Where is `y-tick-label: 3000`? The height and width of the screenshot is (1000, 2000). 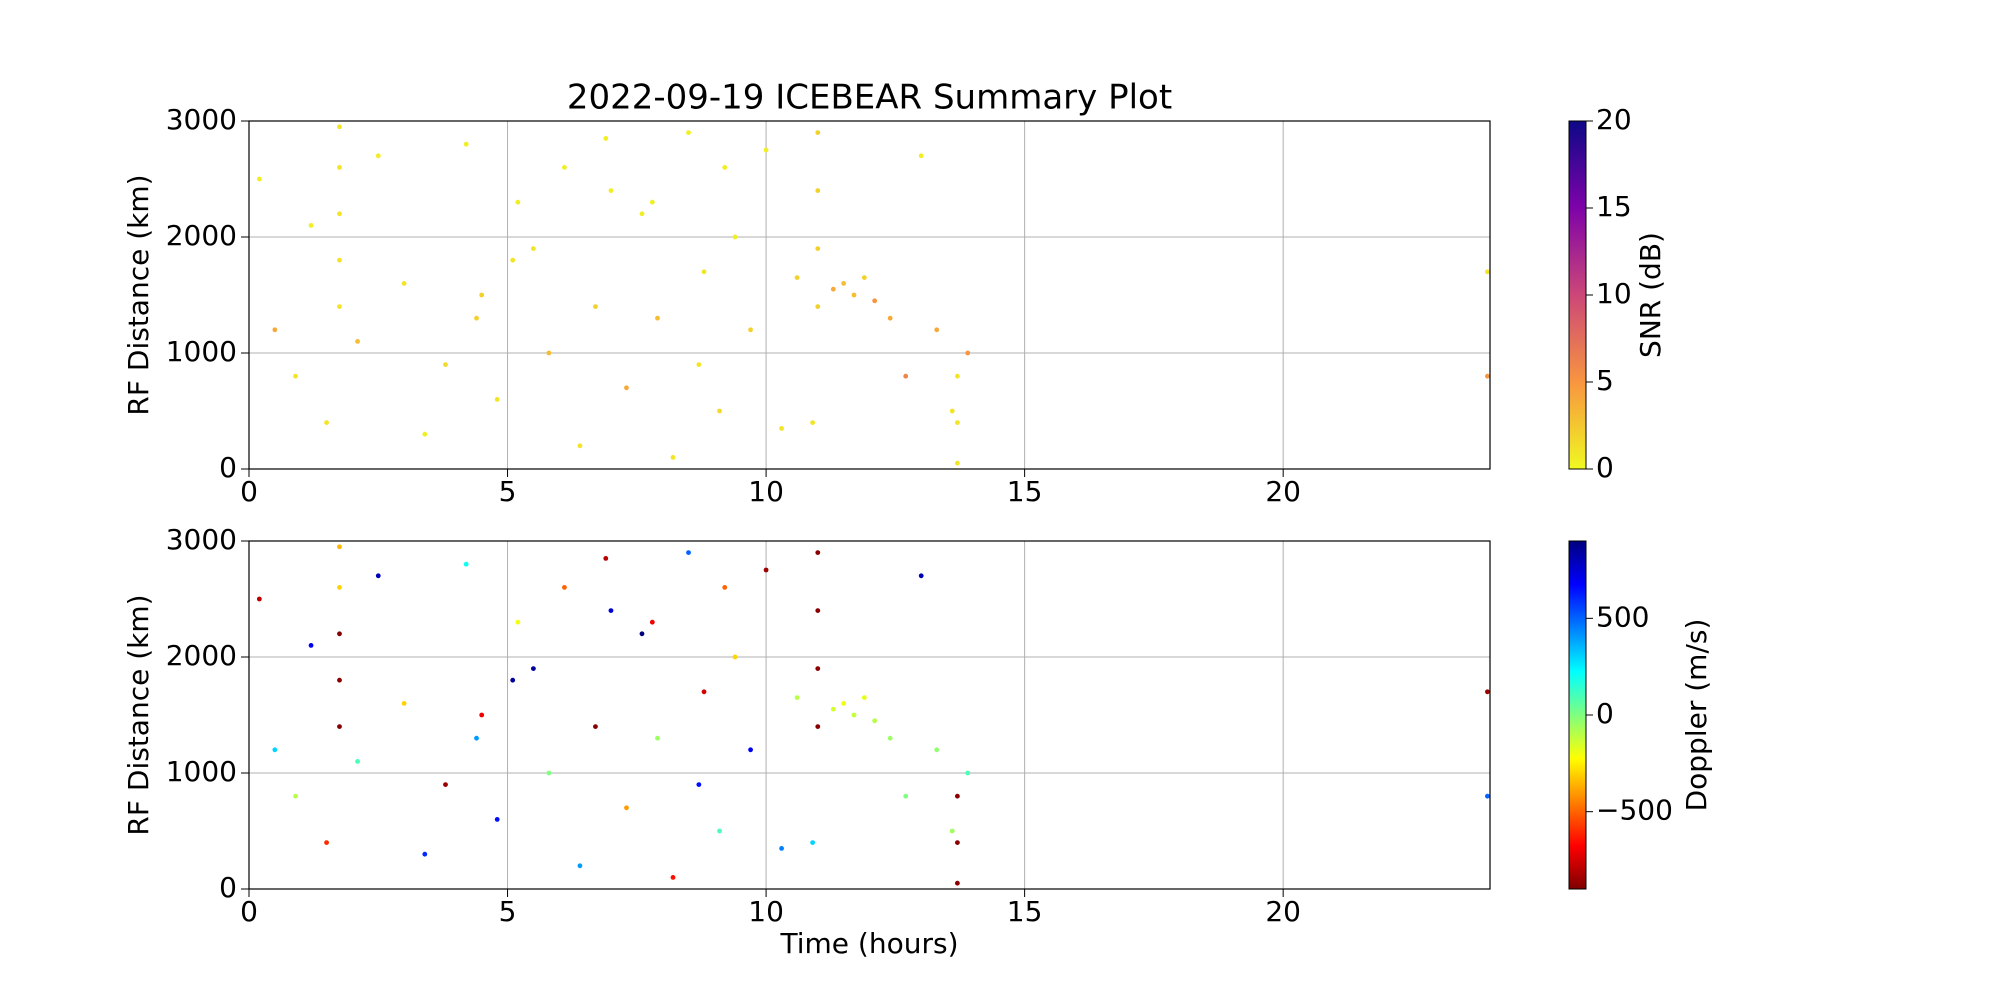
y-tick-label: 3000 is located at coordinates (201, 539).